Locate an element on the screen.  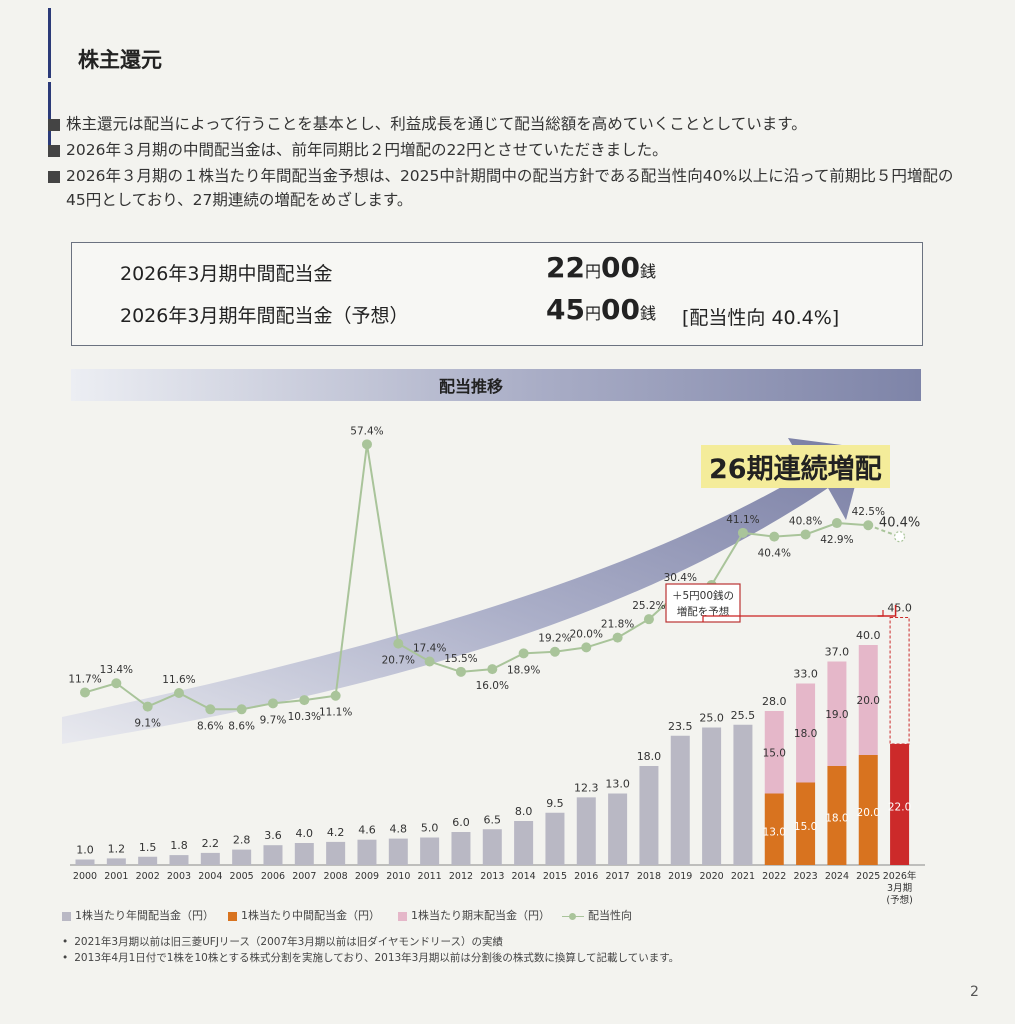
x-tick-label: 3月期 is located at coordinates (899, 888).